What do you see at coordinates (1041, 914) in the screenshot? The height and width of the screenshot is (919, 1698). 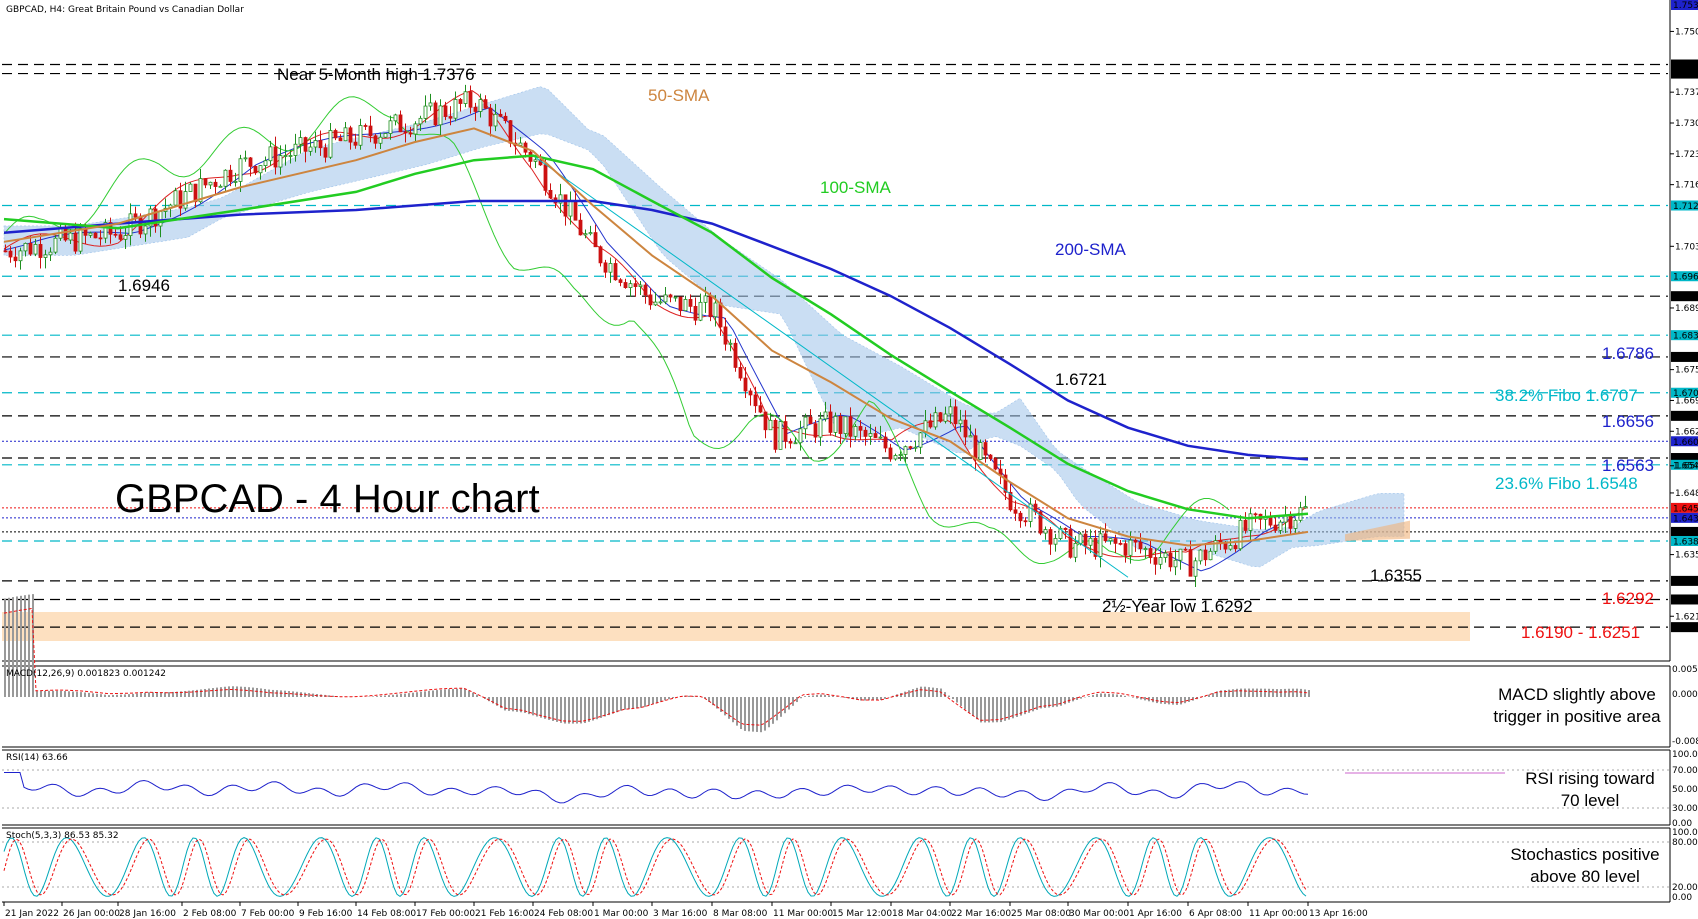 I see `time-tick-label: 25 Mar 08:00` at bounding box center [1041, 914].